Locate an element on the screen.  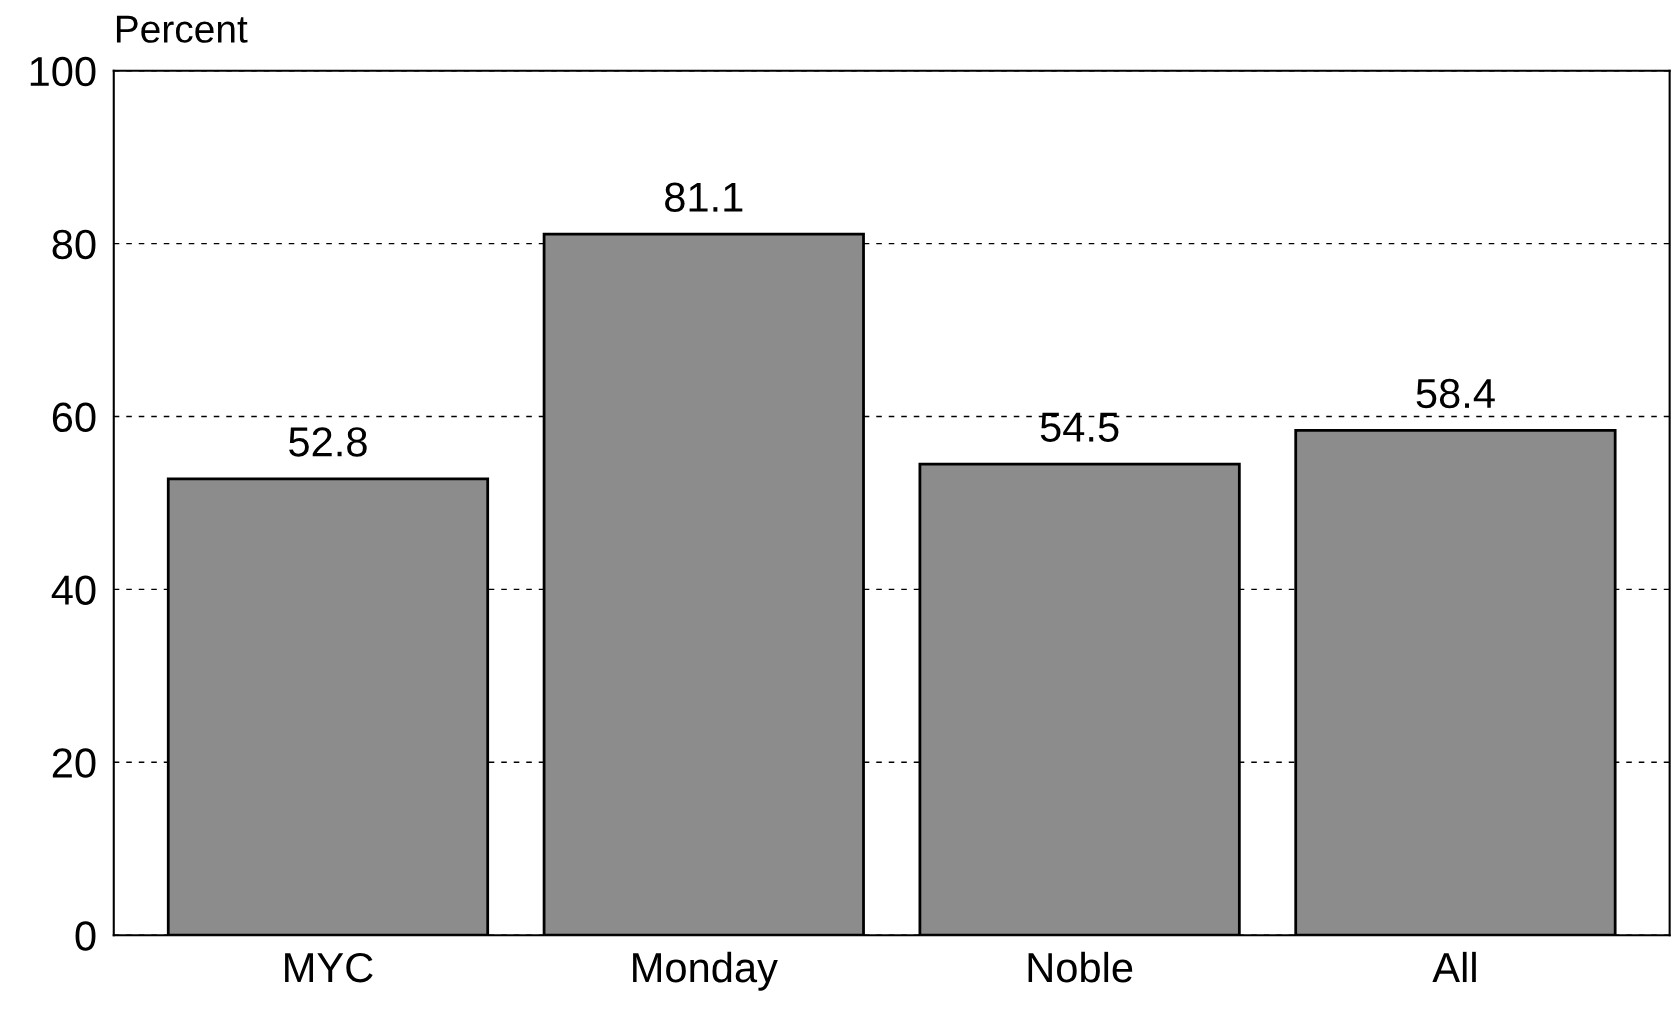
x-tick-label: All is located at coordinates (1454, 967).